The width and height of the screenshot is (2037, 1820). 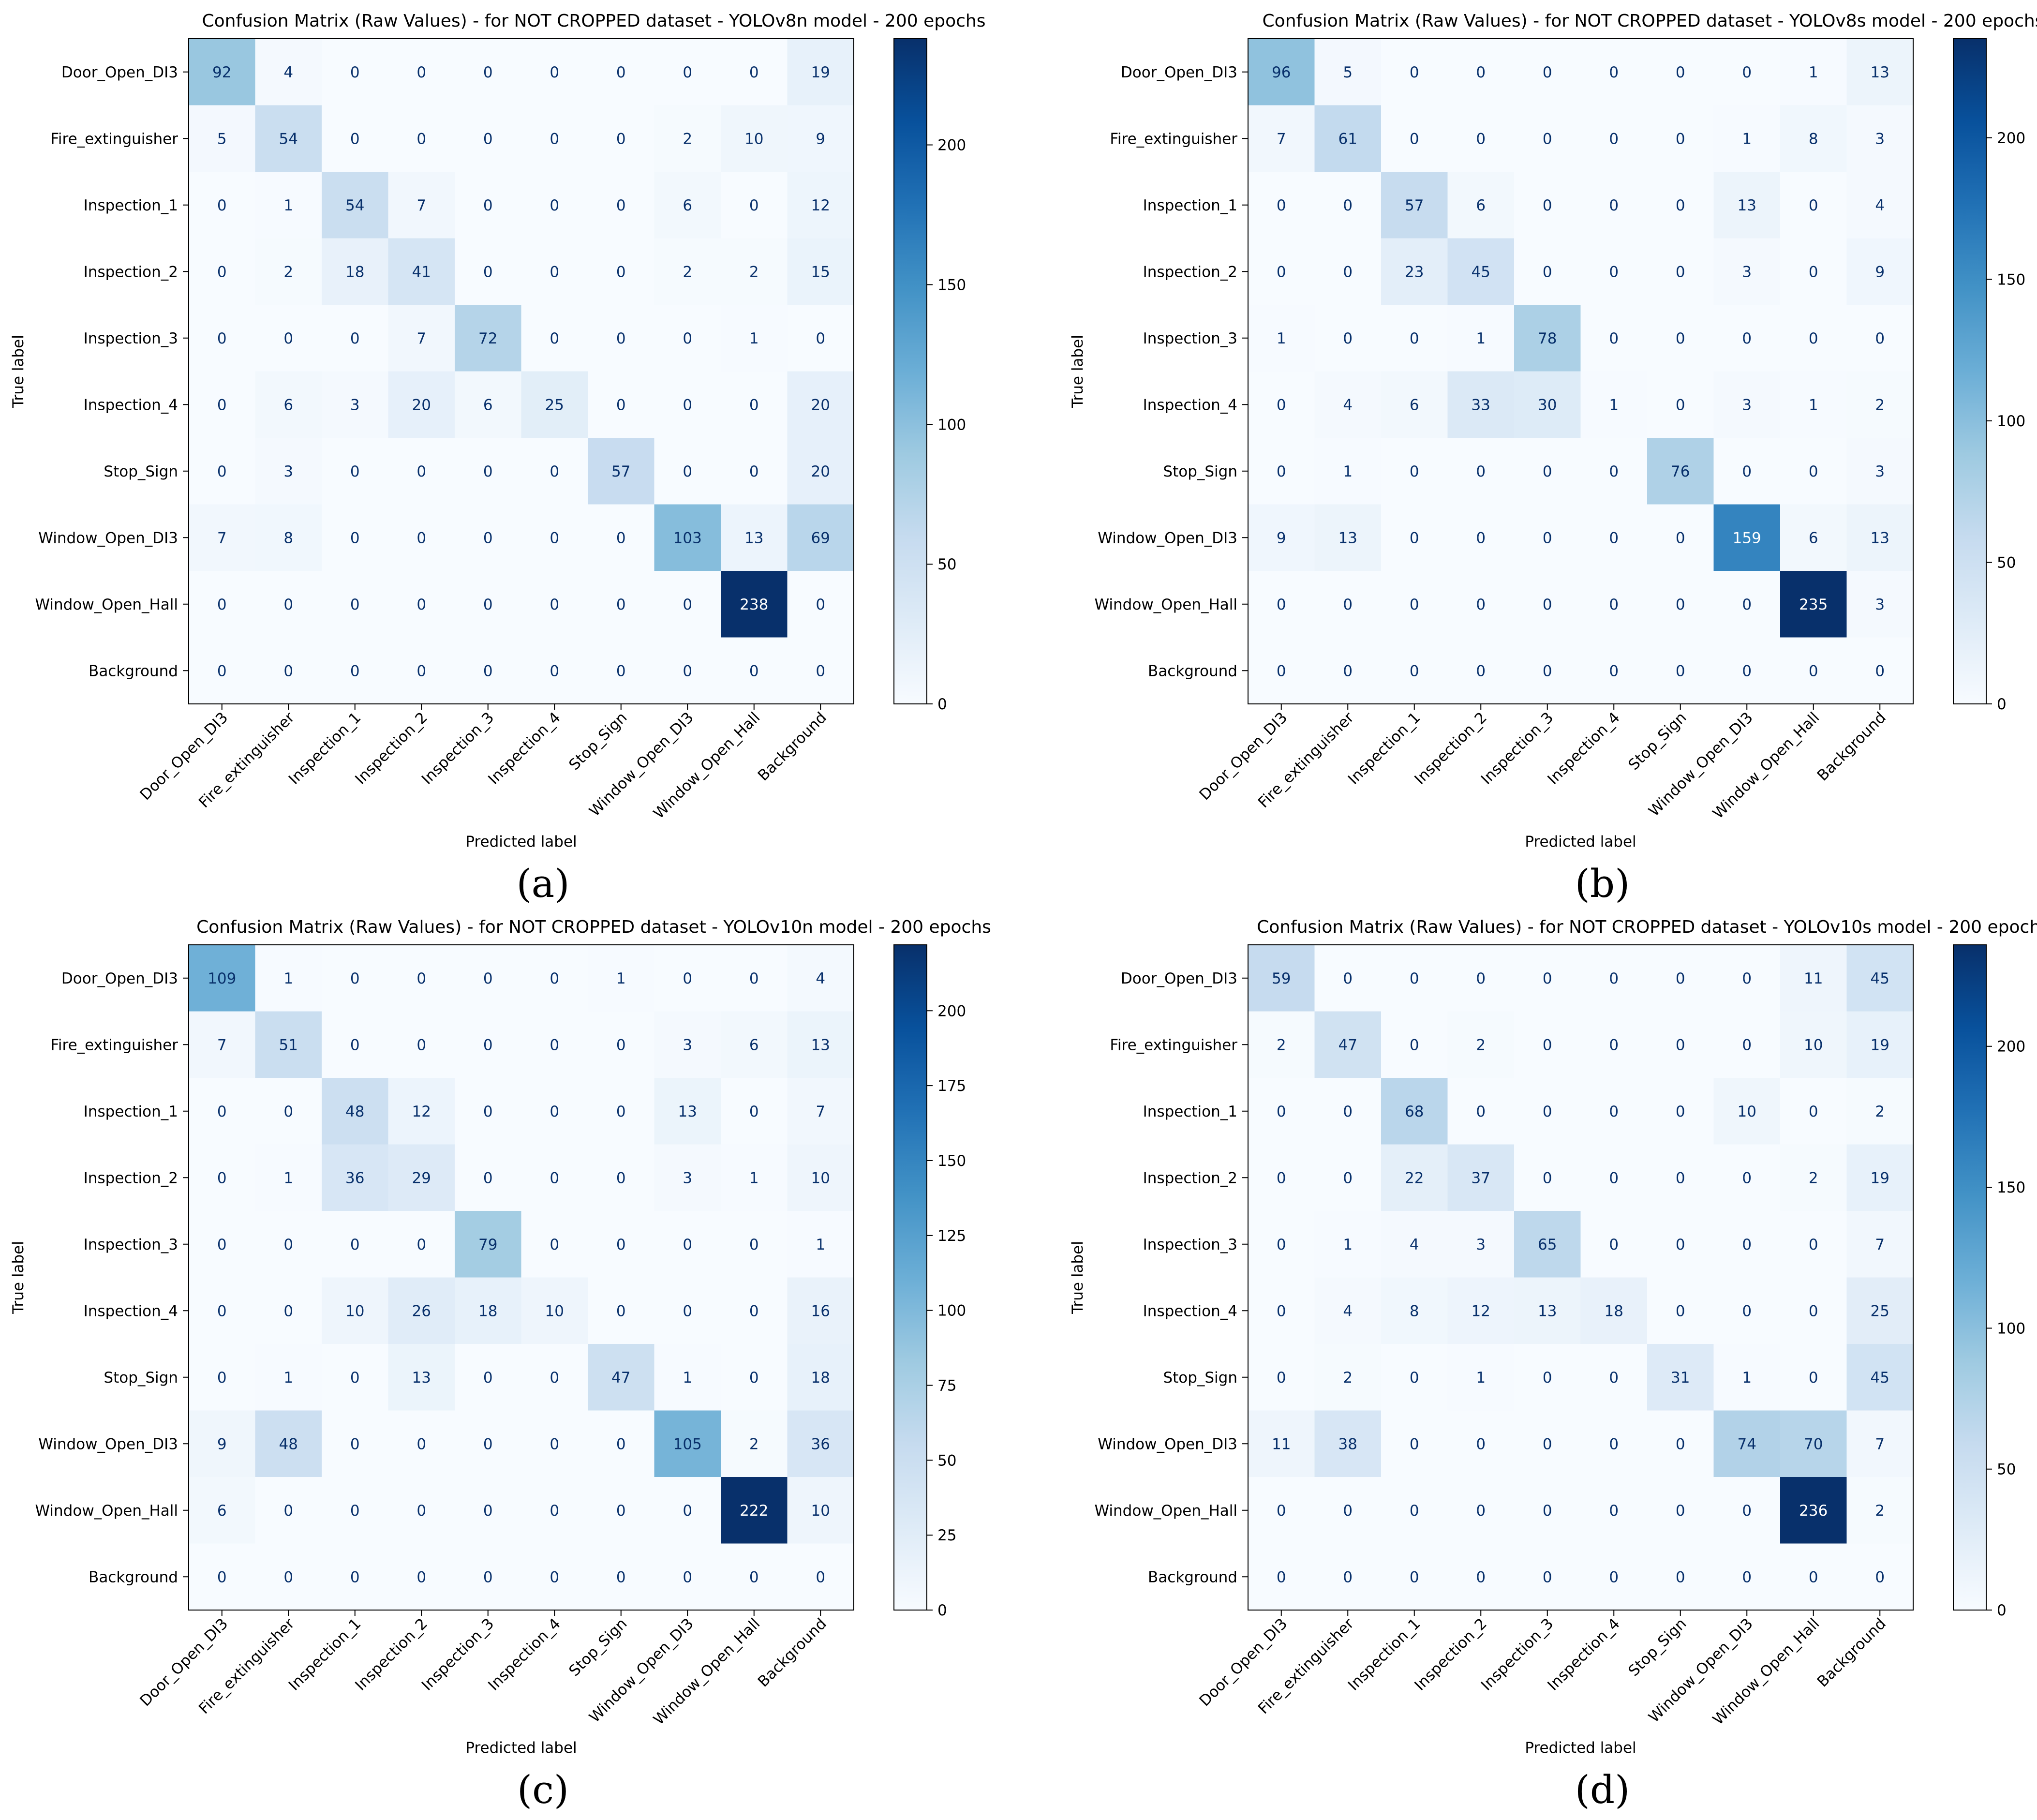 What do you see at coordinates (1880, 1112) in the screenshot?
I see `cell-value: 2` at bounding box center [1880, 1112].